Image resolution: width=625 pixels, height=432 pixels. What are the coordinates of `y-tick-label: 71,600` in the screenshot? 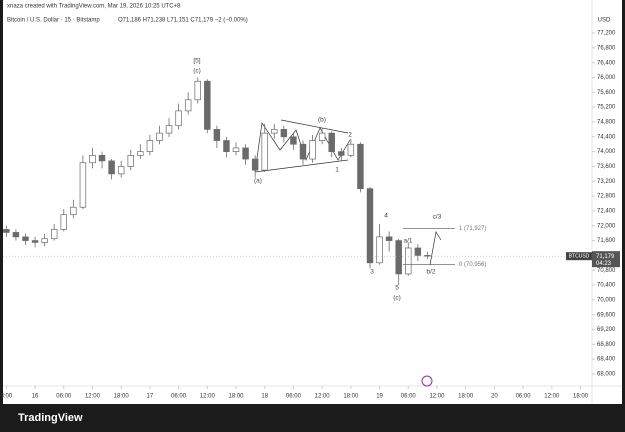 It's located at (606, 241).